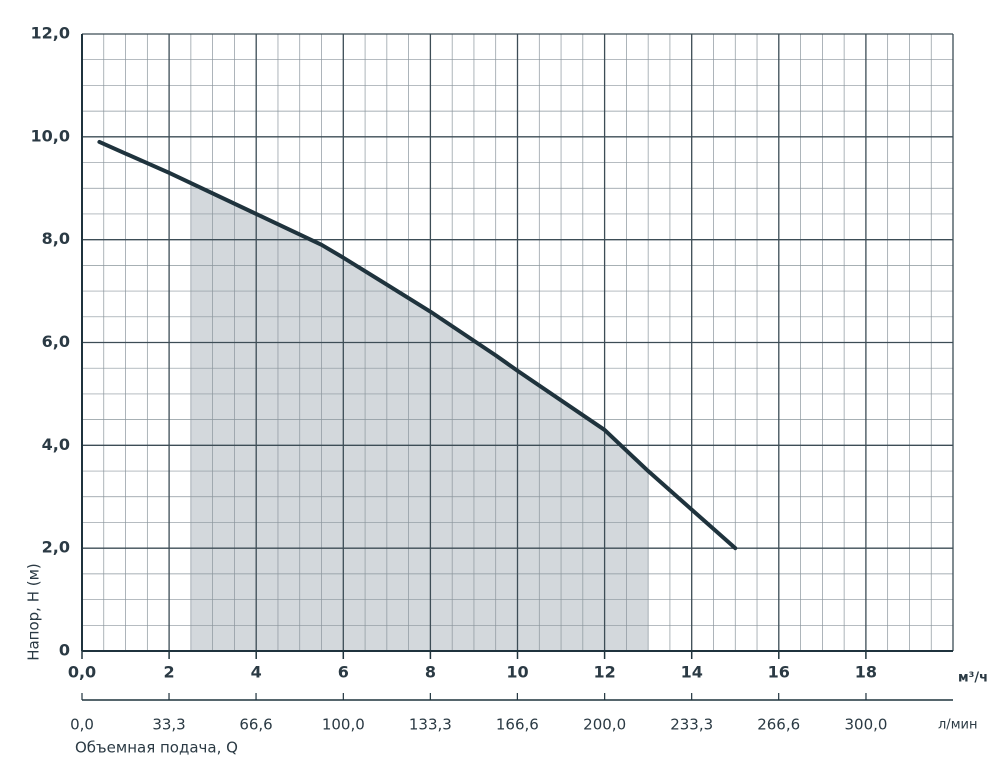 This screenshot has width=1000, height=782. I want to click on x2-tick-label: 200,0, so click(604, 725).